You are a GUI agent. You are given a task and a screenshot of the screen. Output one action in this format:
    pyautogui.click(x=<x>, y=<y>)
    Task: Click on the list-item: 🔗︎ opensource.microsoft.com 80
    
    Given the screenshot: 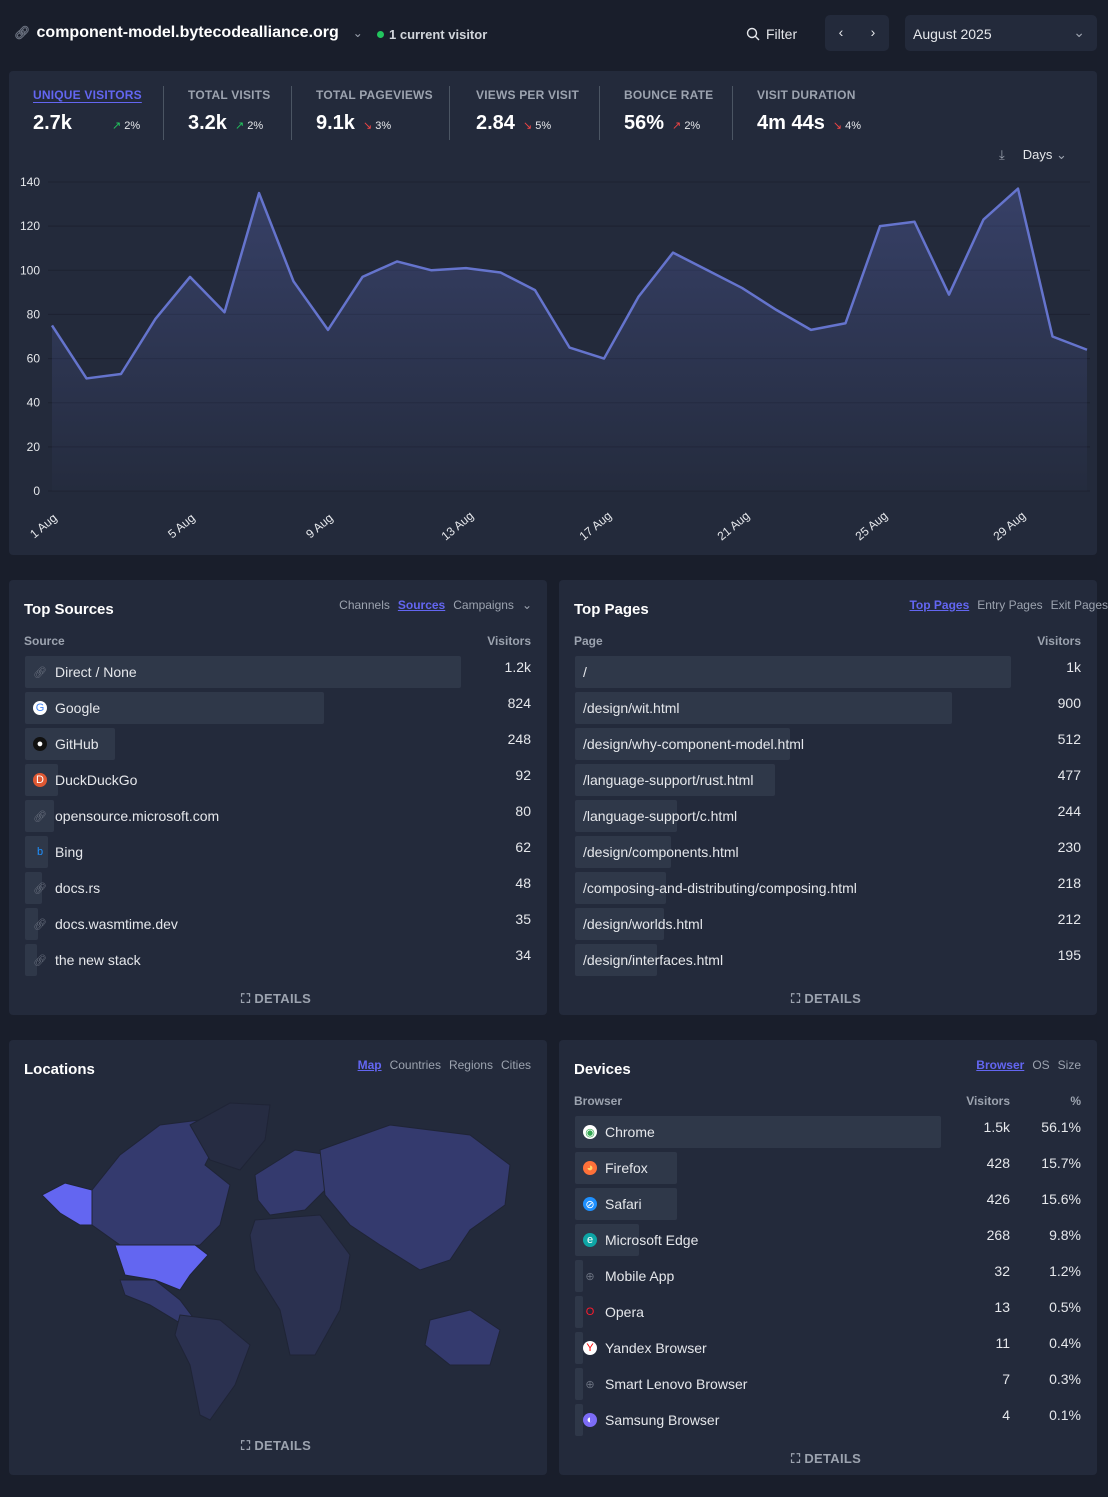 What is the action you would take?
    pyautogui.click(x=278, y=816)
    